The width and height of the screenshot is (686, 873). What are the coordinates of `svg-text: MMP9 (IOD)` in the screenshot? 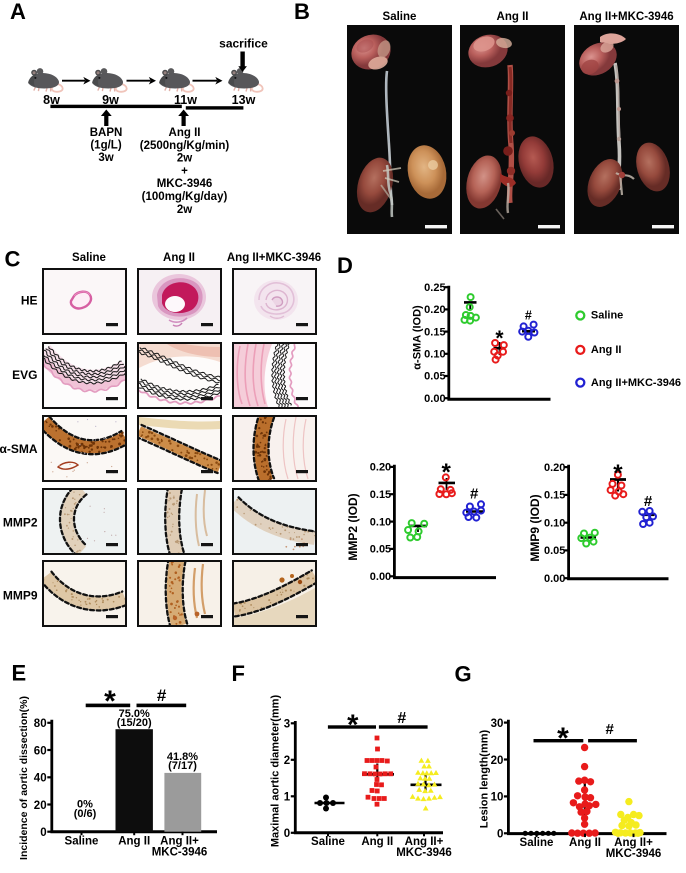 It's located at (535, 527).